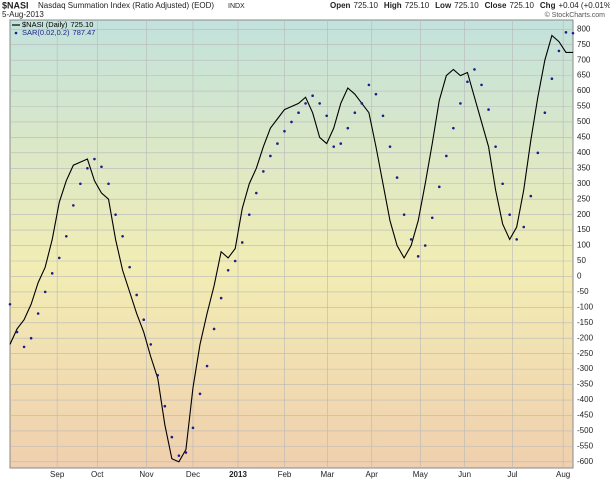  Describe the element at coordinates (584, 44) in the screenshot. I see `y-tick-label: 750` at that location.